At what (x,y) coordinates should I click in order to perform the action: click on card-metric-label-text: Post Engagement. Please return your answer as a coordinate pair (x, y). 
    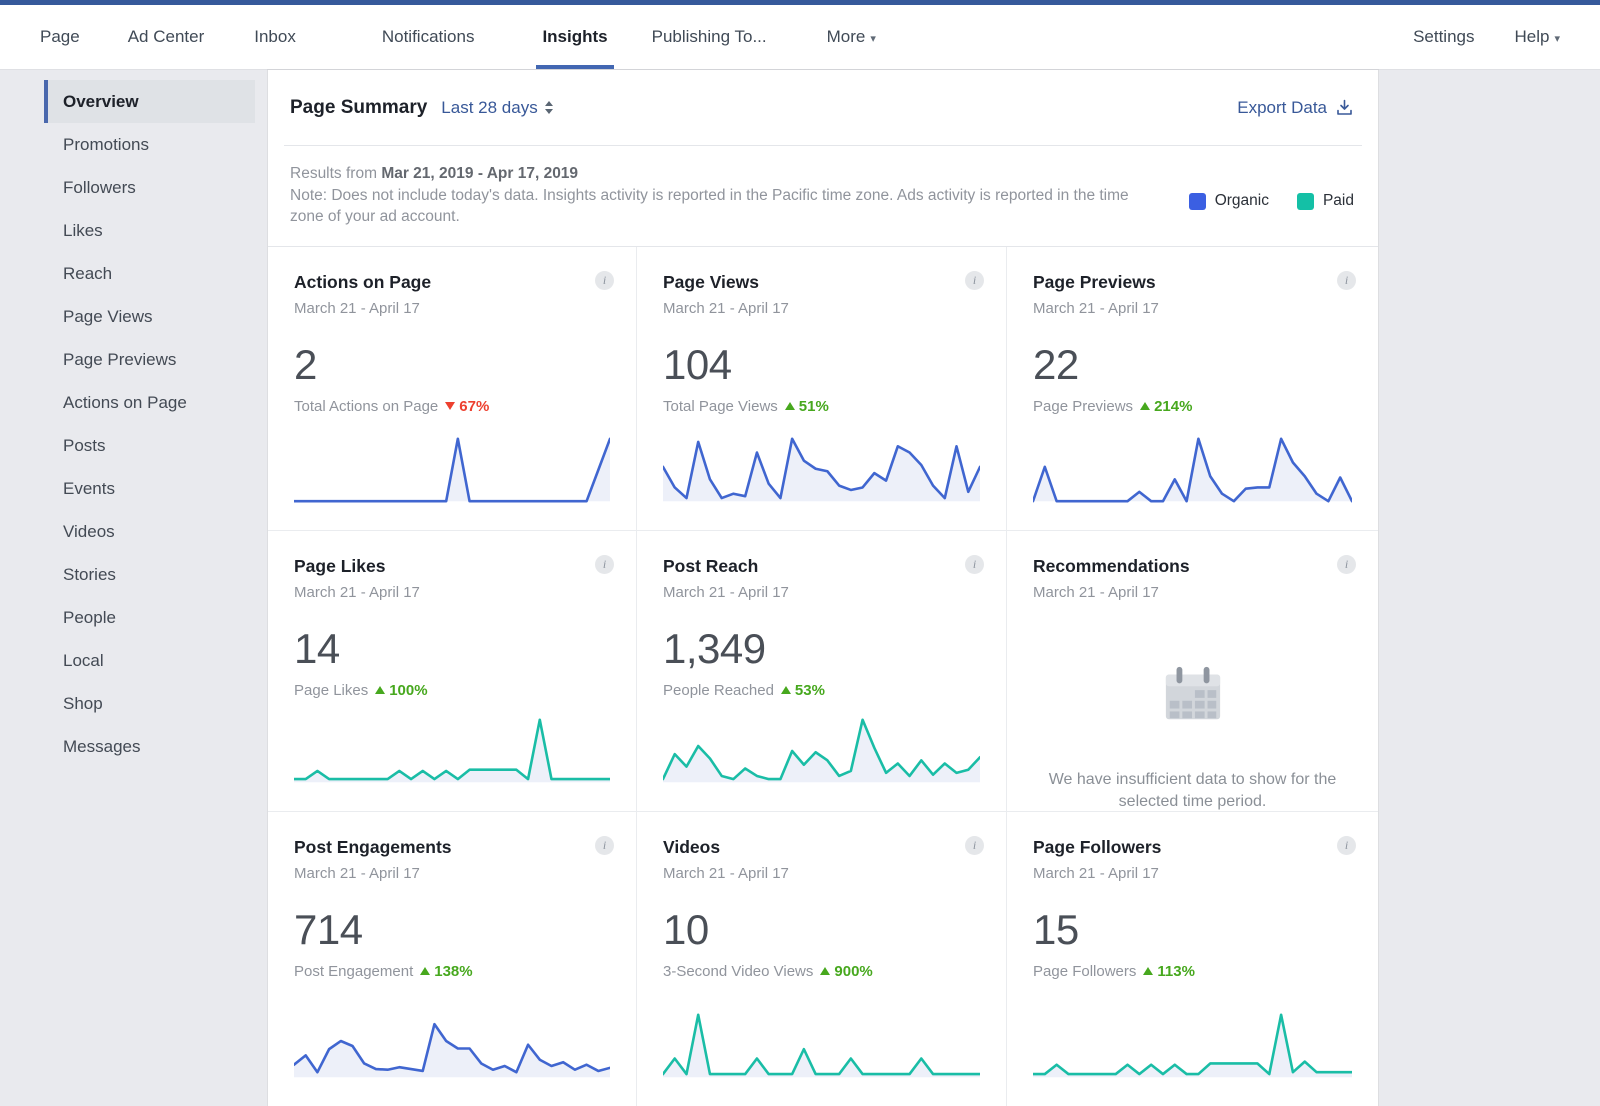
    Looking at the image, I should click on (354, 971).